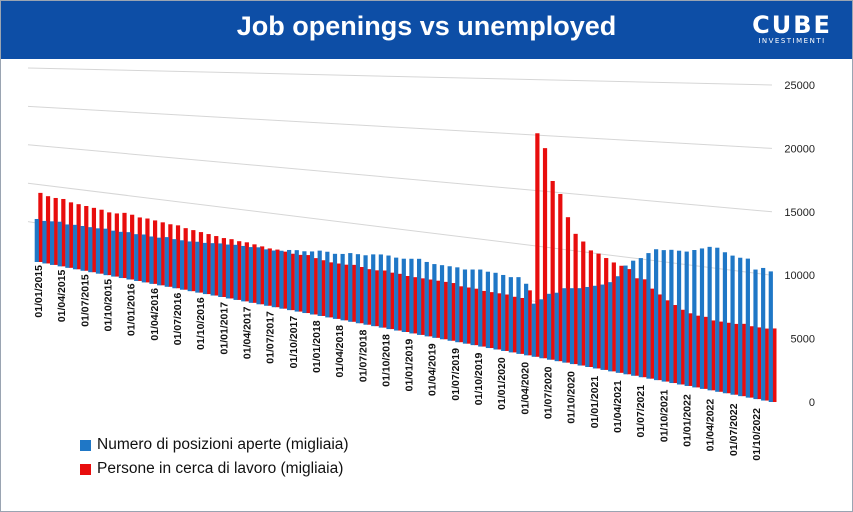 The width and height of the screenshot is (853, 512). I want to click on x-tick-label: 01/04/2018, so click(340, 351).